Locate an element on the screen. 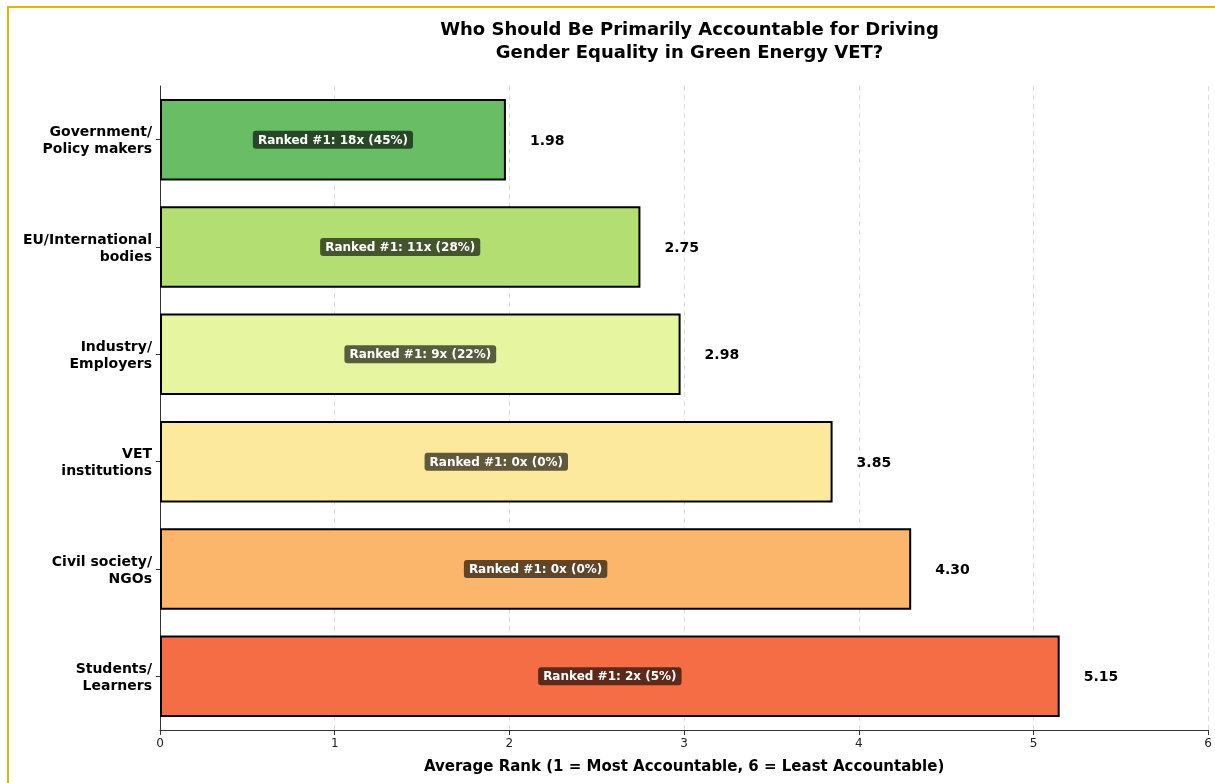 This screenshot has height=783, width=1215. annotation: Ranked #1: 18x (45%) is located at coordinates (333, 139).